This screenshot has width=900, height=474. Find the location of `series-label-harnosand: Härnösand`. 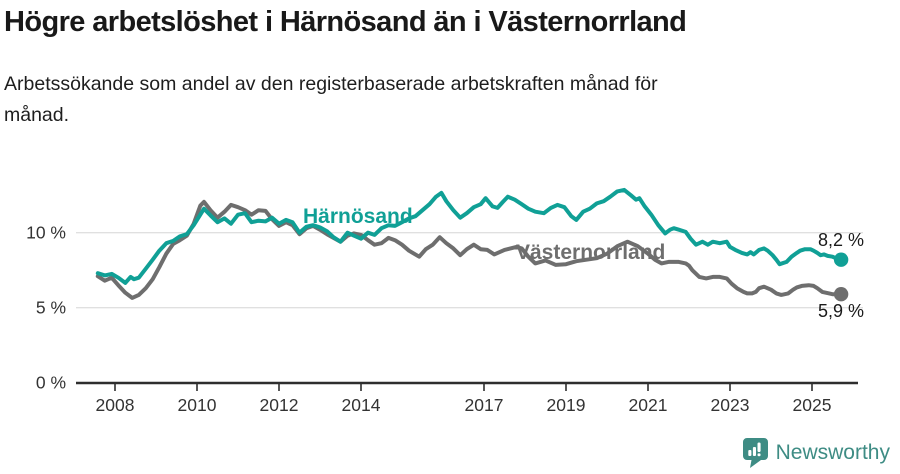

series-label-harnosand: Härnösand is located at coordinates (358, 216).